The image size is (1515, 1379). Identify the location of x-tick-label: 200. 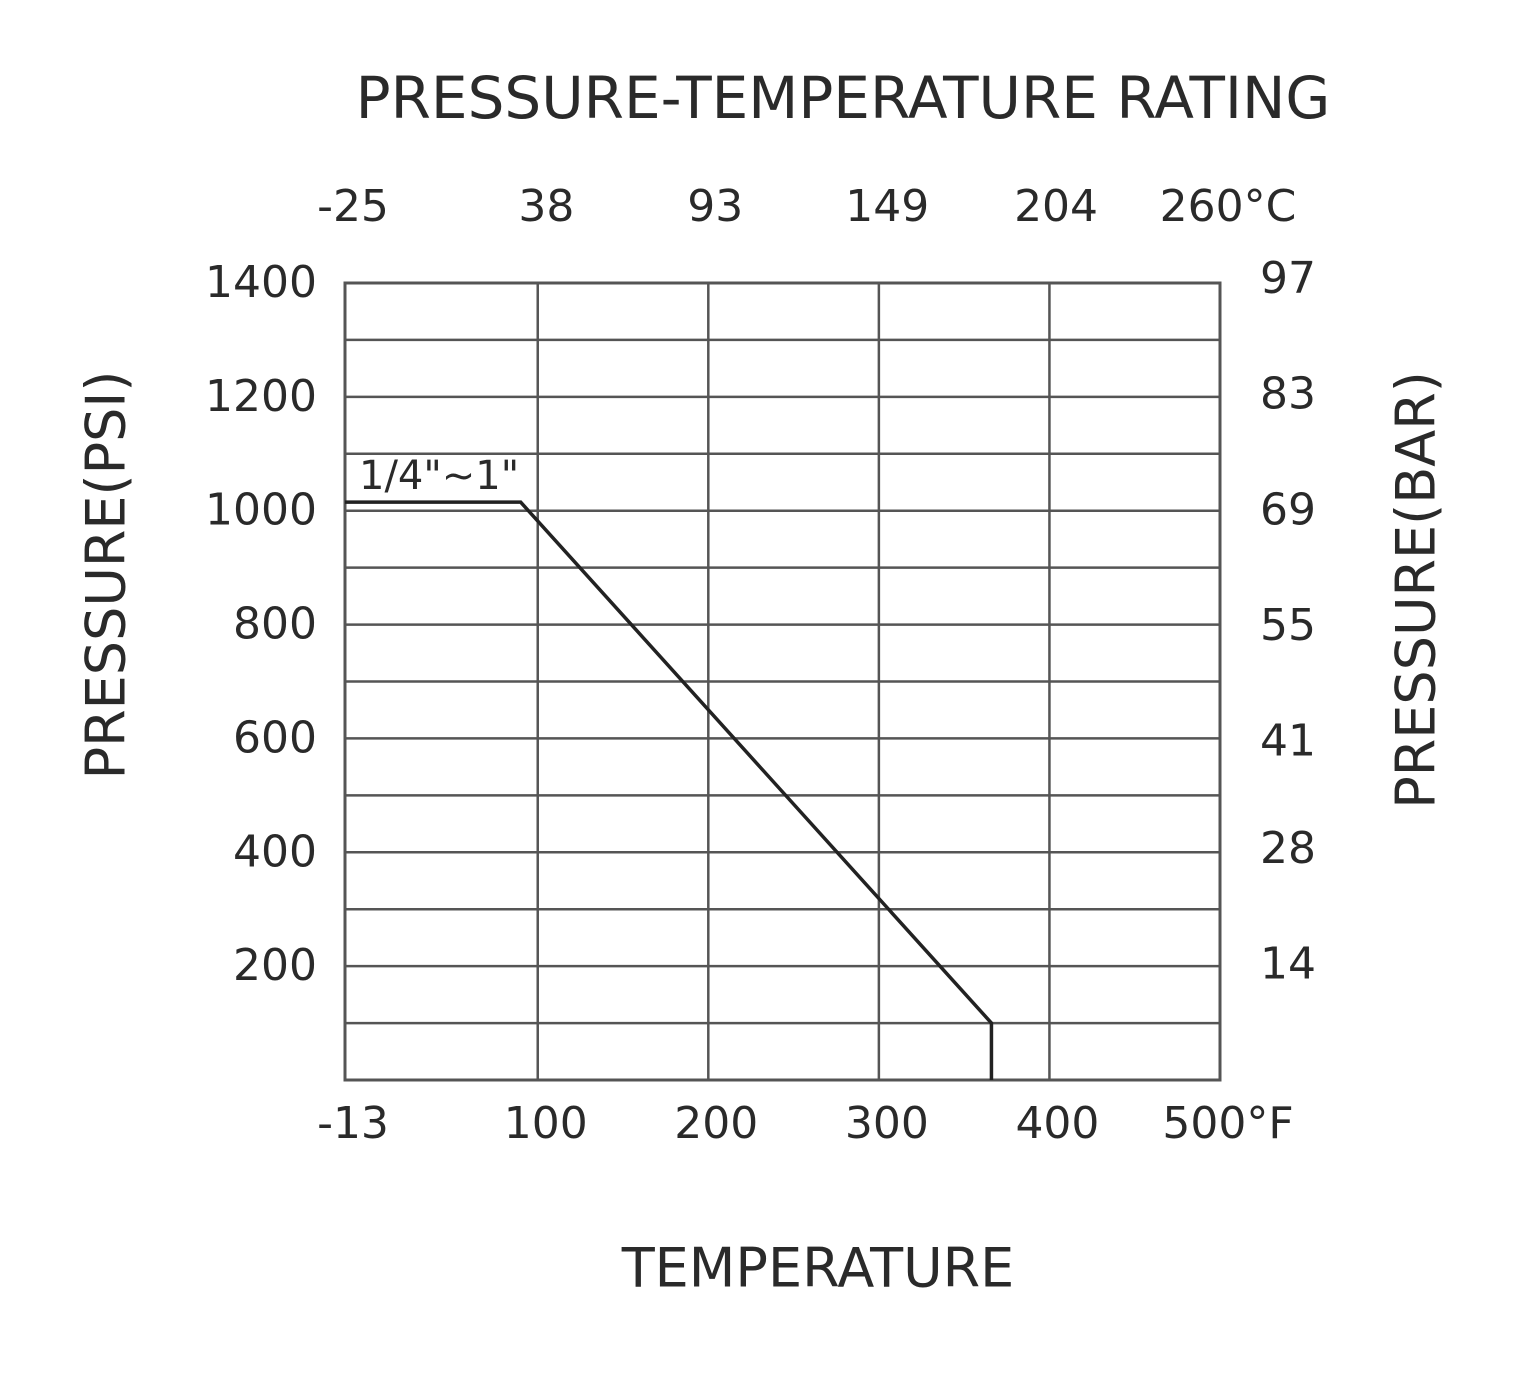
(716, 1123).